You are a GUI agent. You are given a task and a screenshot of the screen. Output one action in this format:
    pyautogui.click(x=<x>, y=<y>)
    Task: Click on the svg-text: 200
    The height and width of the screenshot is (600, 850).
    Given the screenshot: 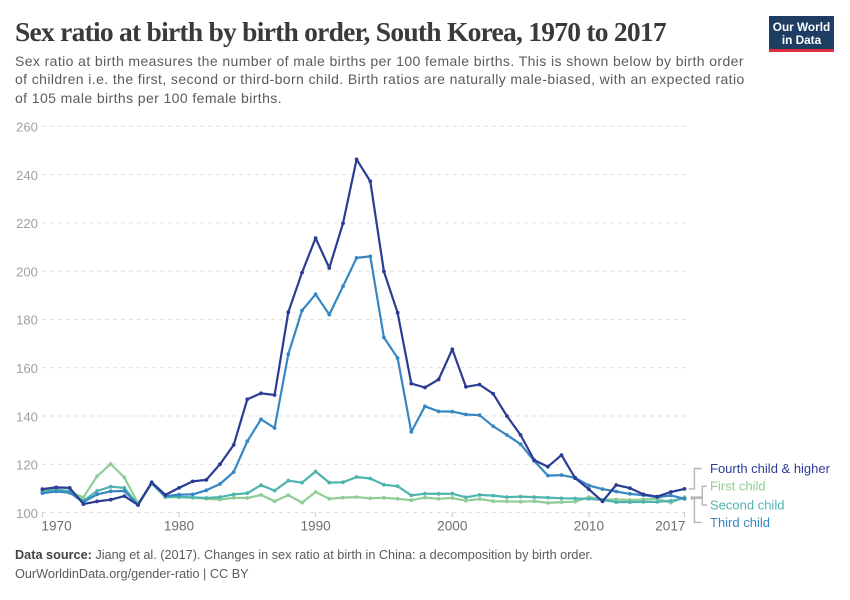 What is the action you would take?
    pyautogui.click(x=27, y=271)
    